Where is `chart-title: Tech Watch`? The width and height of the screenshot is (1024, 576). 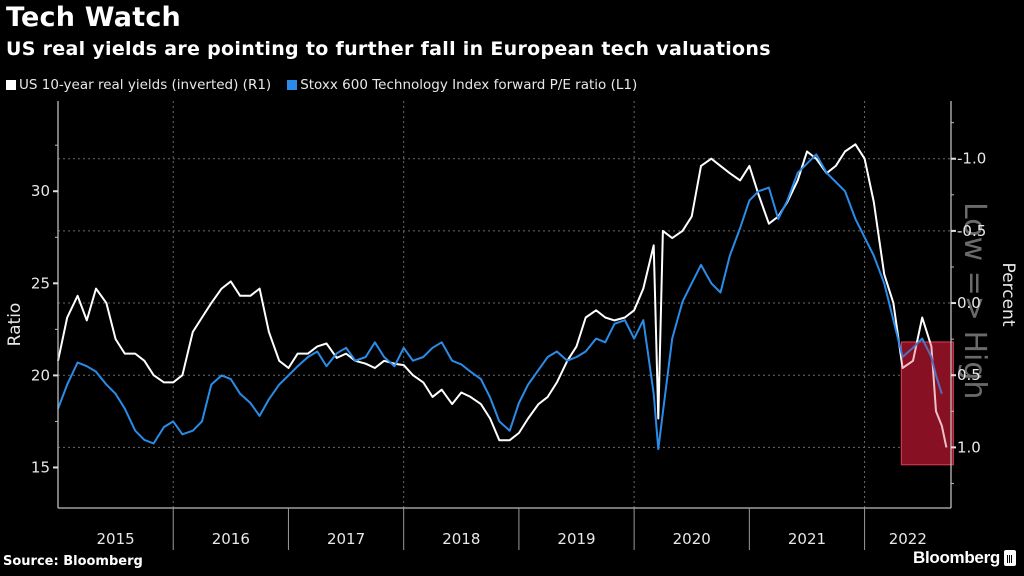
chart-title: Tech Watch is located at coordinates (93, 17).